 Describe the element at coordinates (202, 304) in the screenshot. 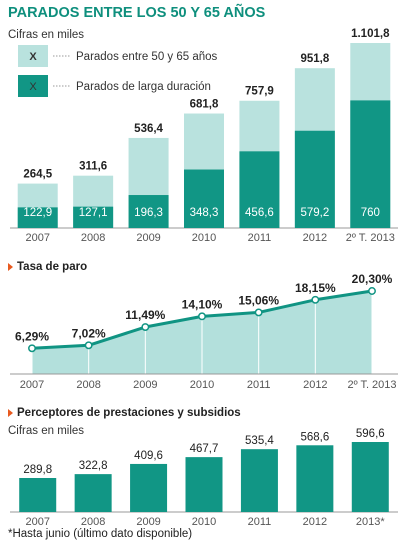

I see `rate-value-label: 14,10%` at that location.